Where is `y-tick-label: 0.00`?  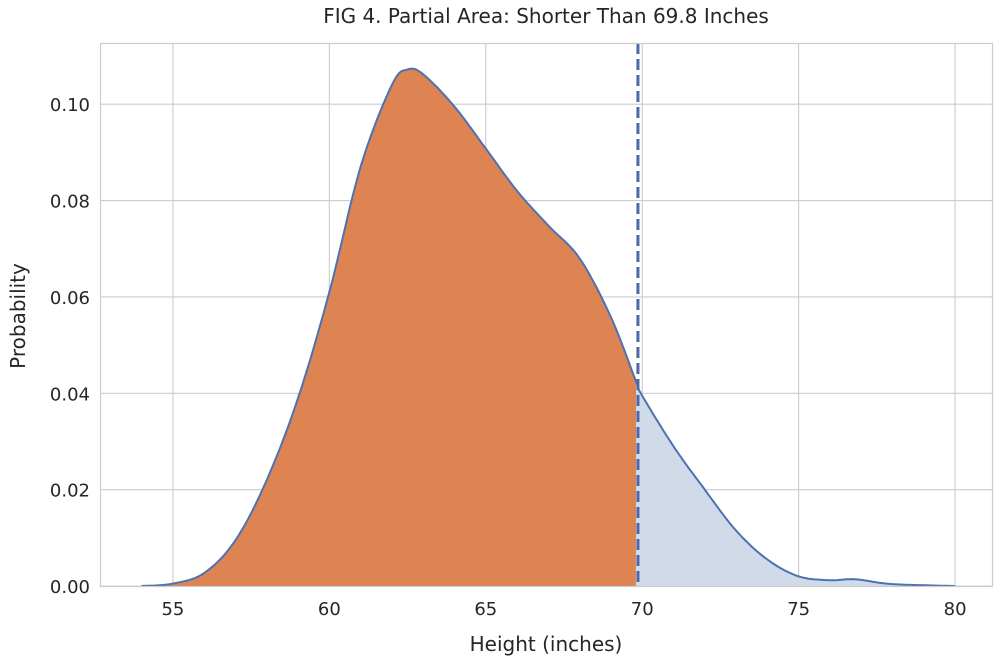 y-tick-label: 0.00 is located at coordinates (70, 587).